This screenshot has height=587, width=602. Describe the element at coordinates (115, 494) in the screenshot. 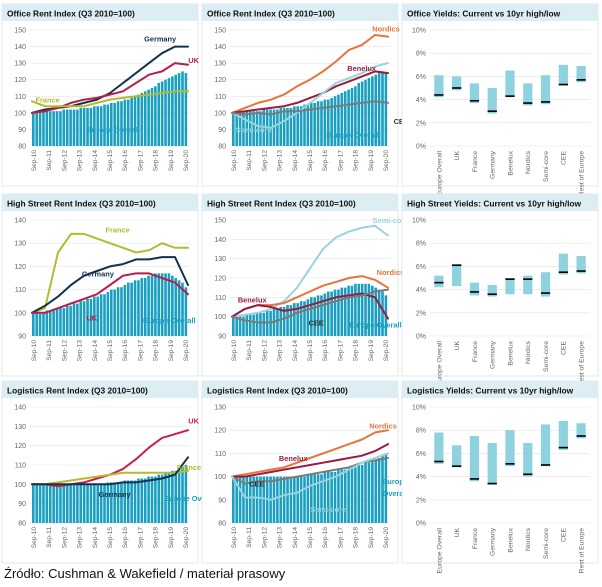

I see `series-label: Germany` at that location.